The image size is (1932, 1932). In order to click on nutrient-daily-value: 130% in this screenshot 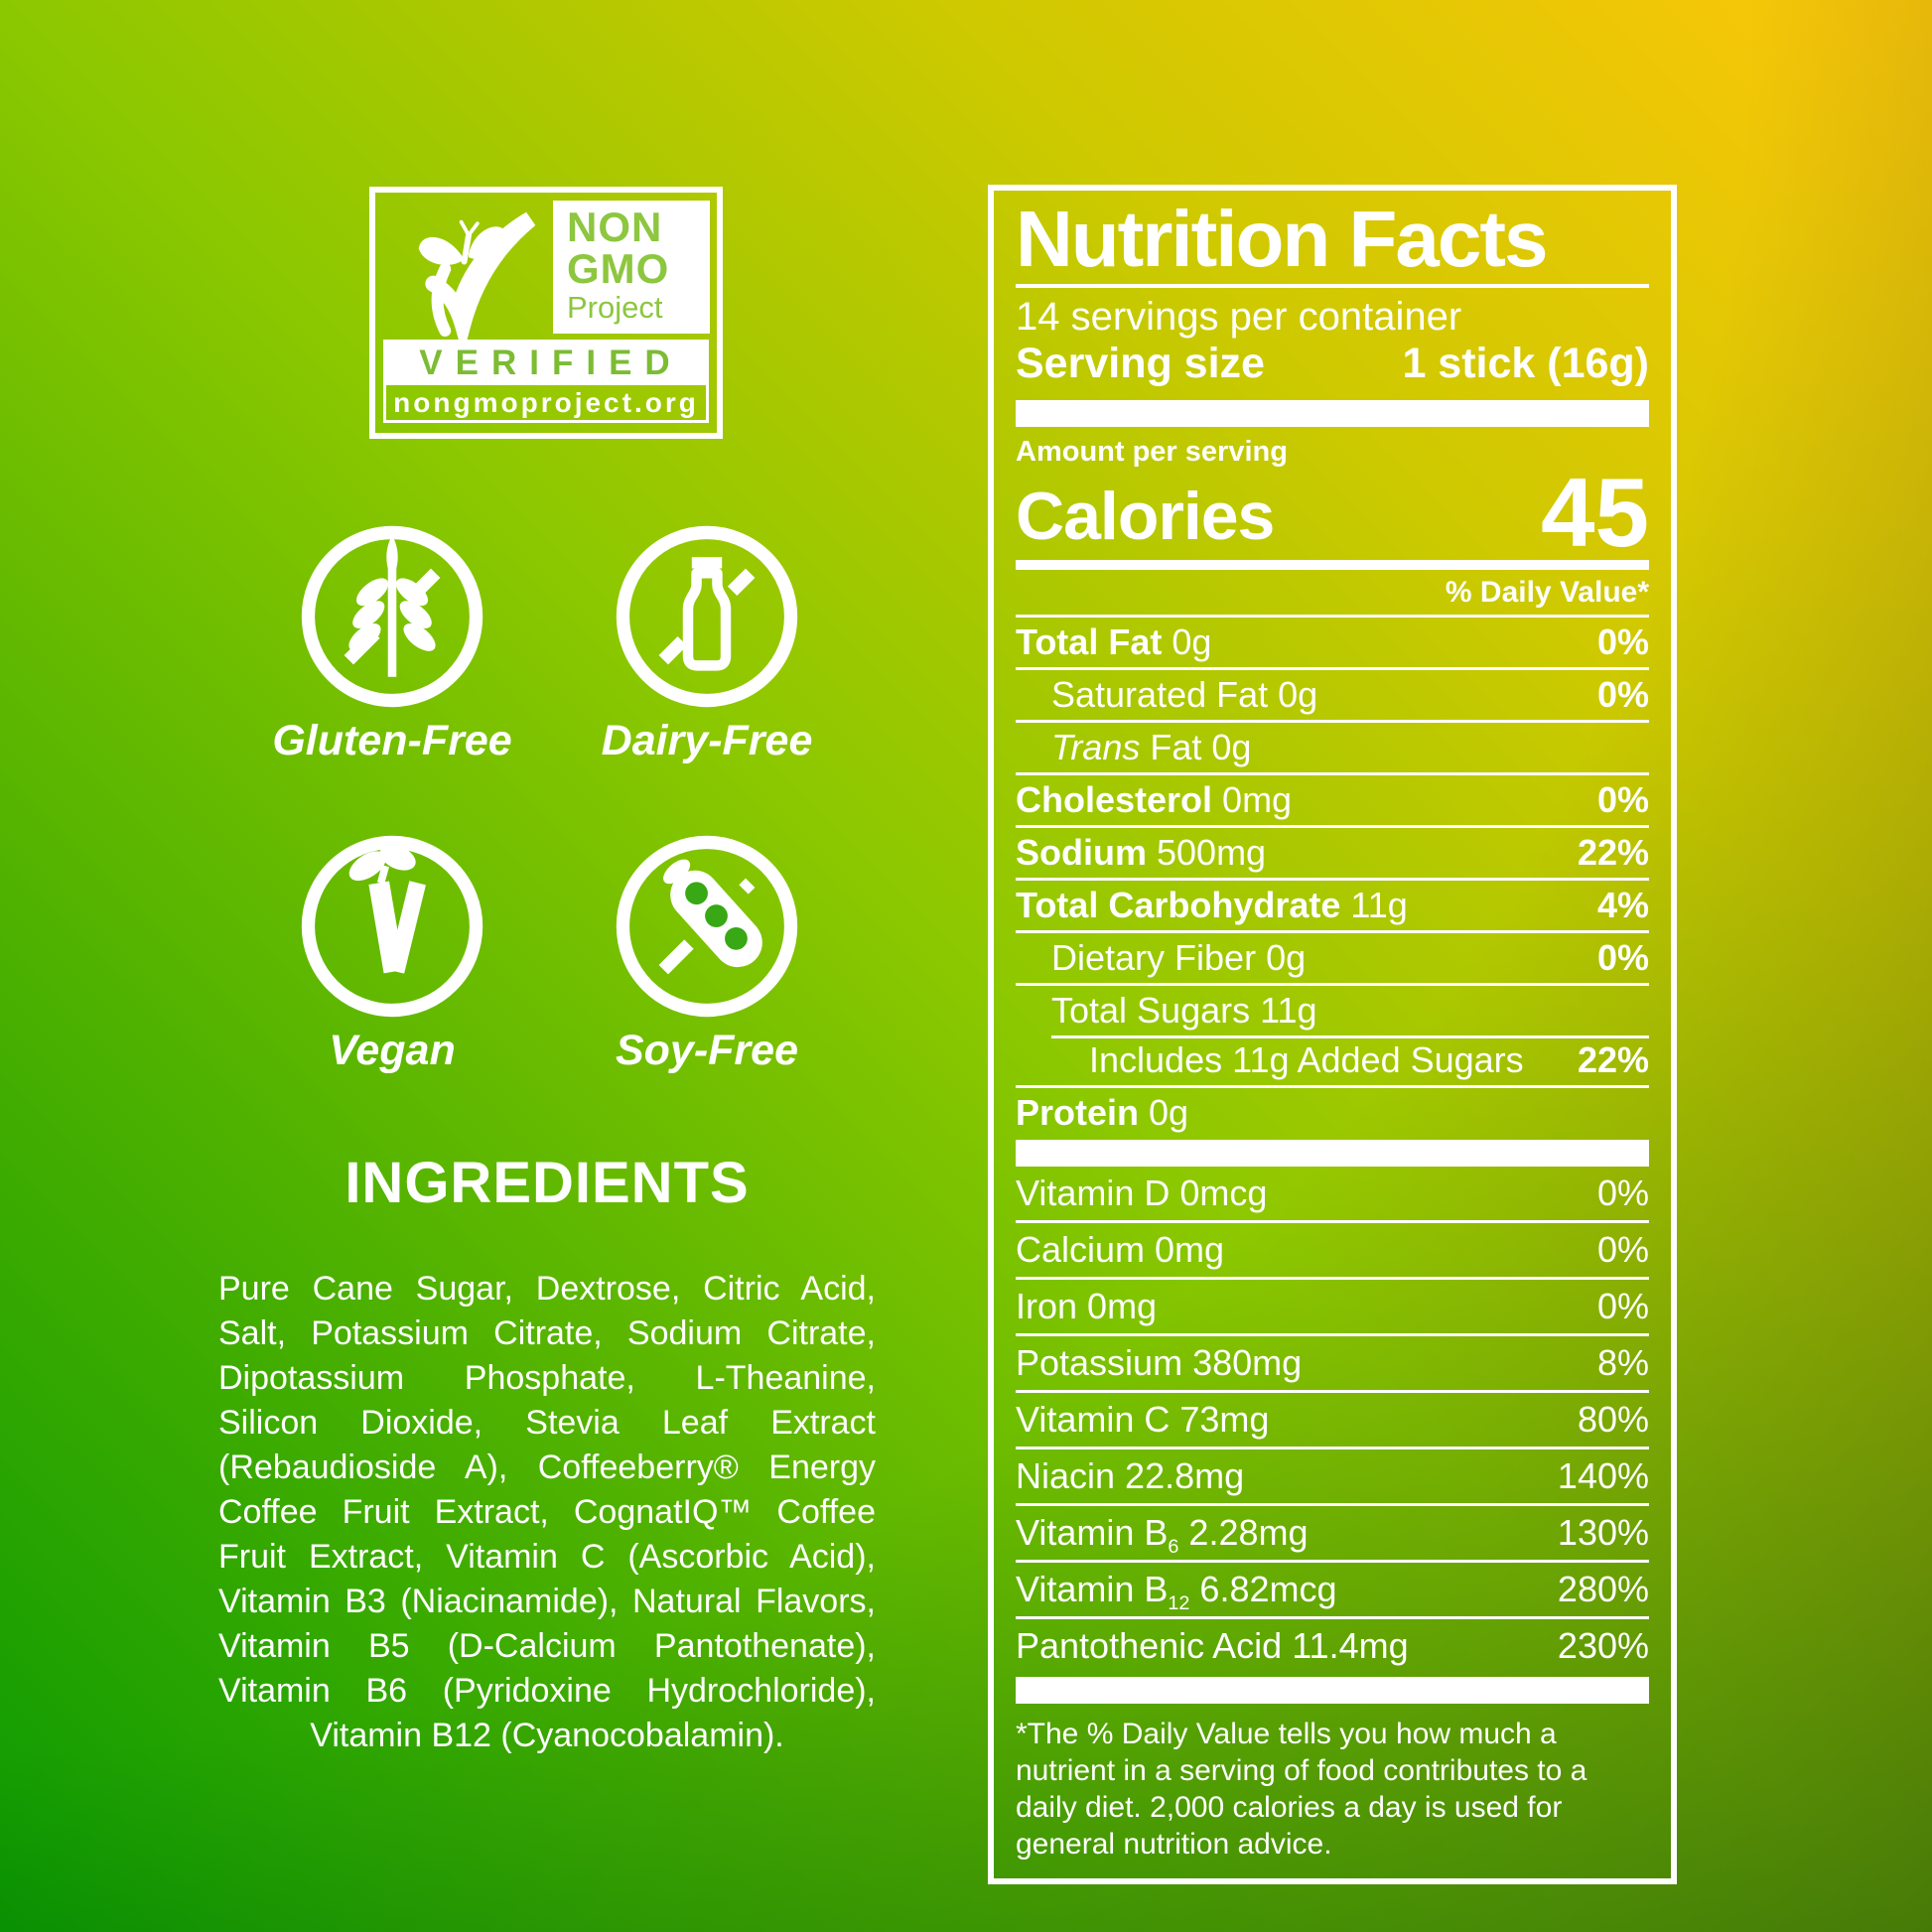, I will do `click(1603, 1533)`.